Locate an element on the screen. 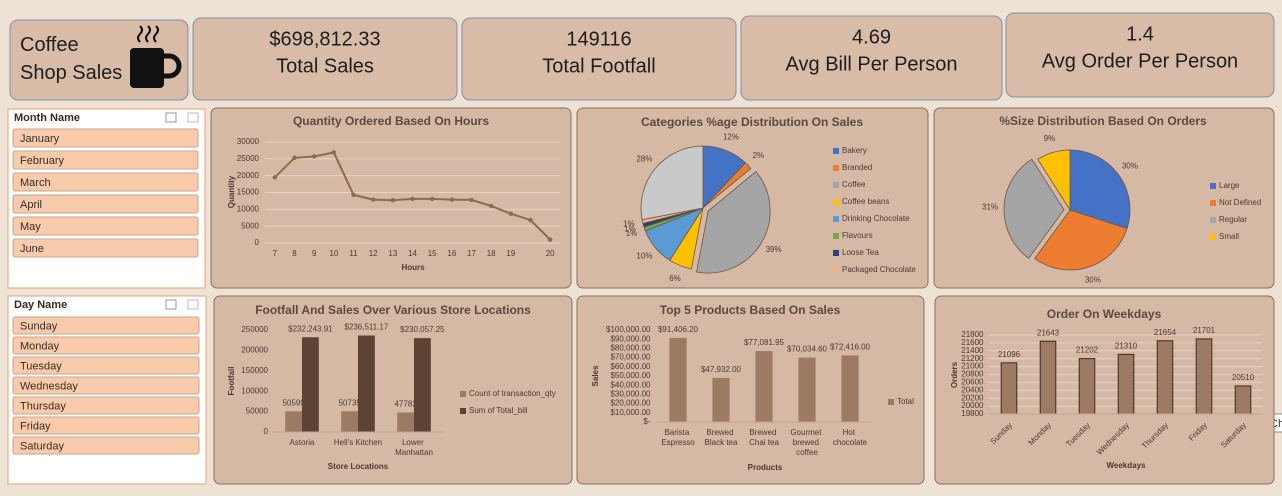  data-label: $72,416.00 is located at coordinates (850, 346).